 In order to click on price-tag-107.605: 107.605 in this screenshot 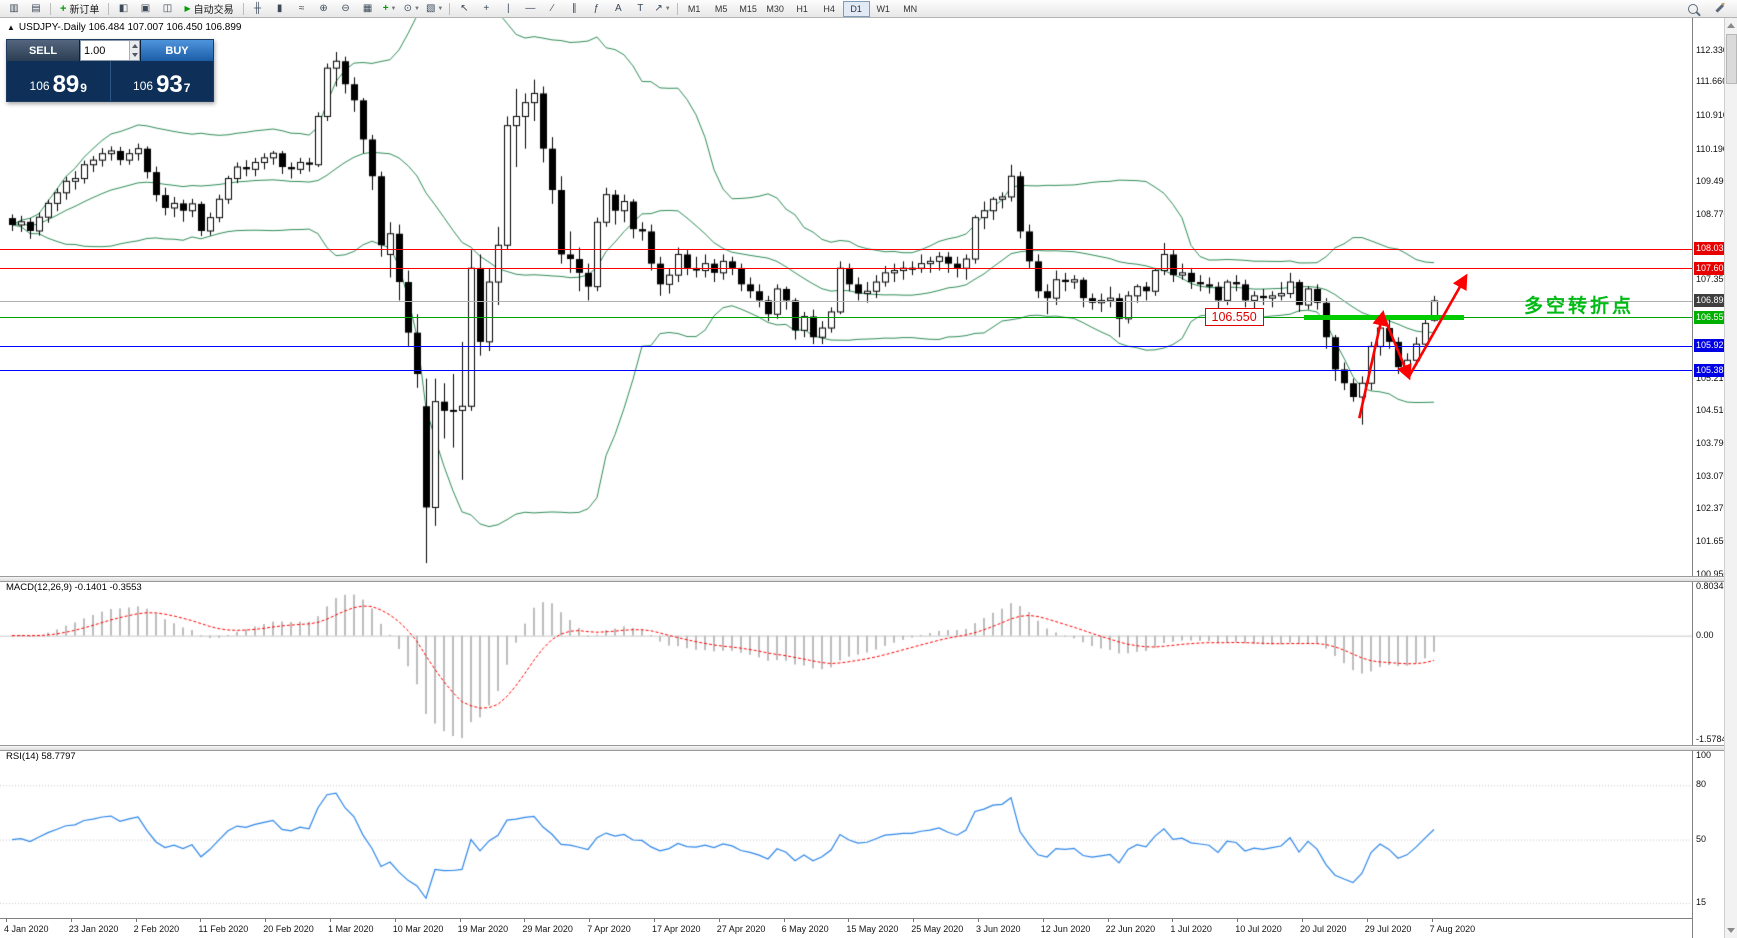, I will do `click(1711, 268)`.